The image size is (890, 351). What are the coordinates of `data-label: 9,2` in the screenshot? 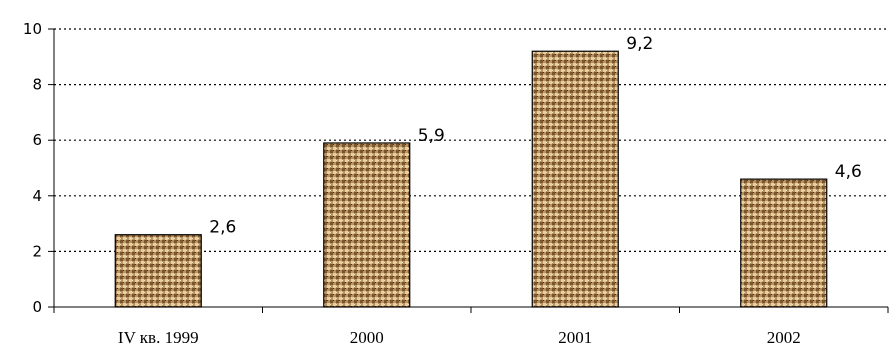 It's located at (639, 44).